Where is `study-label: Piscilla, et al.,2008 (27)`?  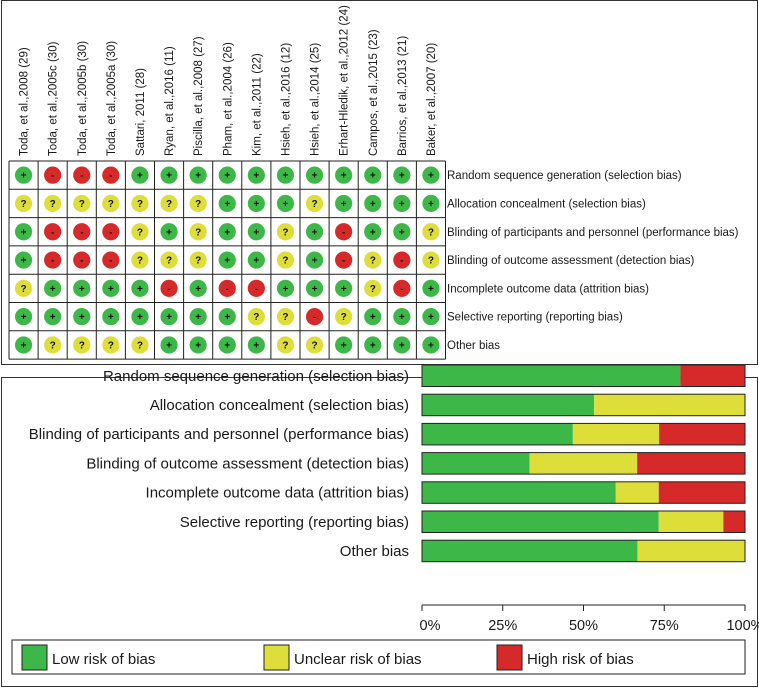 study-label: Piscilla, et al.,2008 (27) is located at coordinates (199, 96).